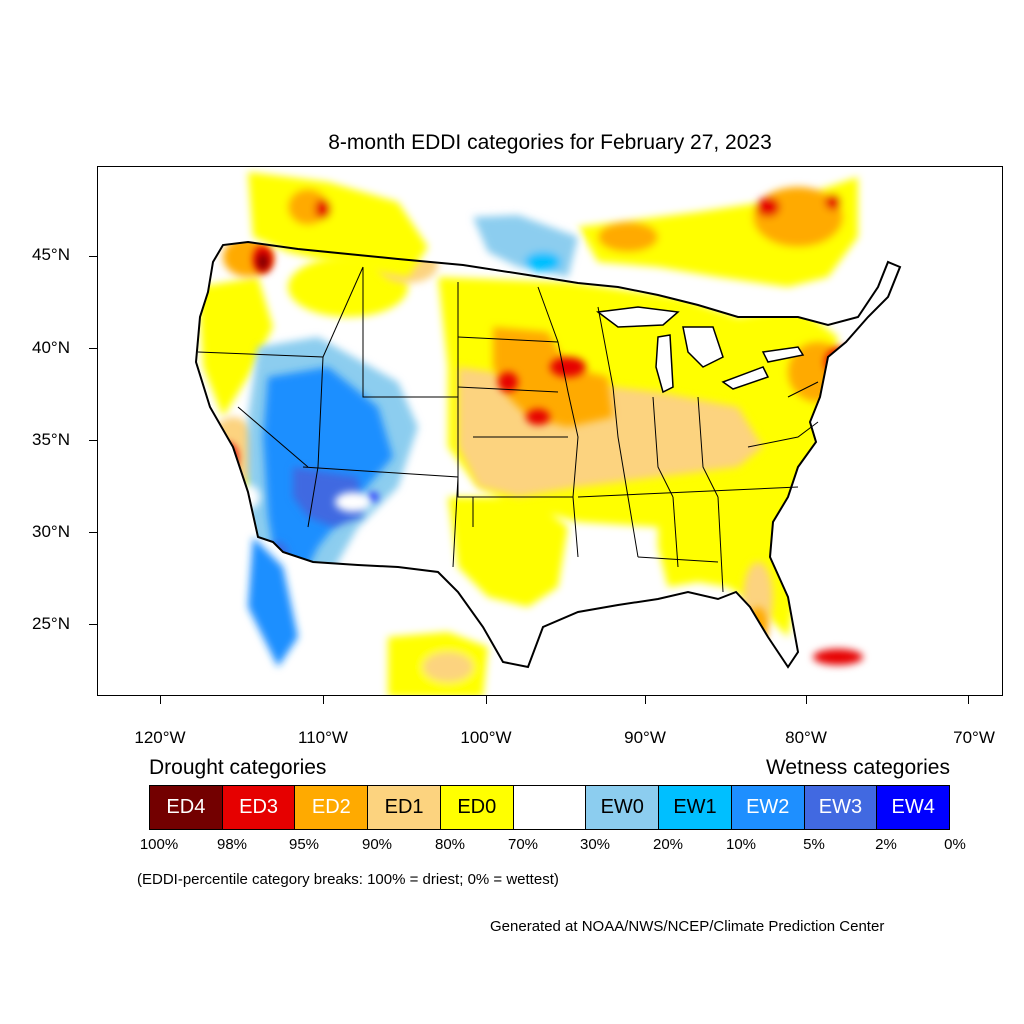 The width and height of the screenshot is (1024, 1024). What do you see at coordinates (695, 807) in the screenshot?
I see `legend-swatch-ew1: EW1` at bounding box center [695, 807].